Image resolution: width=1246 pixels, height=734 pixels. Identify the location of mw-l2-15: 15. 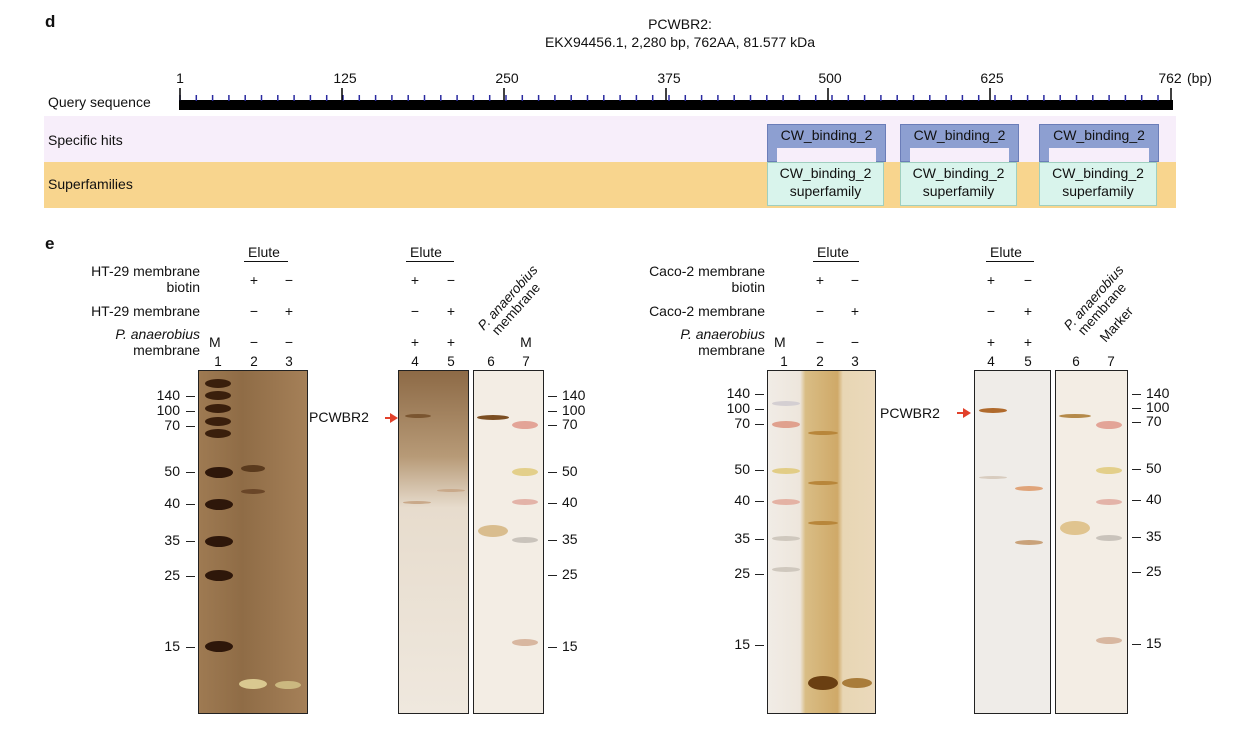
(742, 644).